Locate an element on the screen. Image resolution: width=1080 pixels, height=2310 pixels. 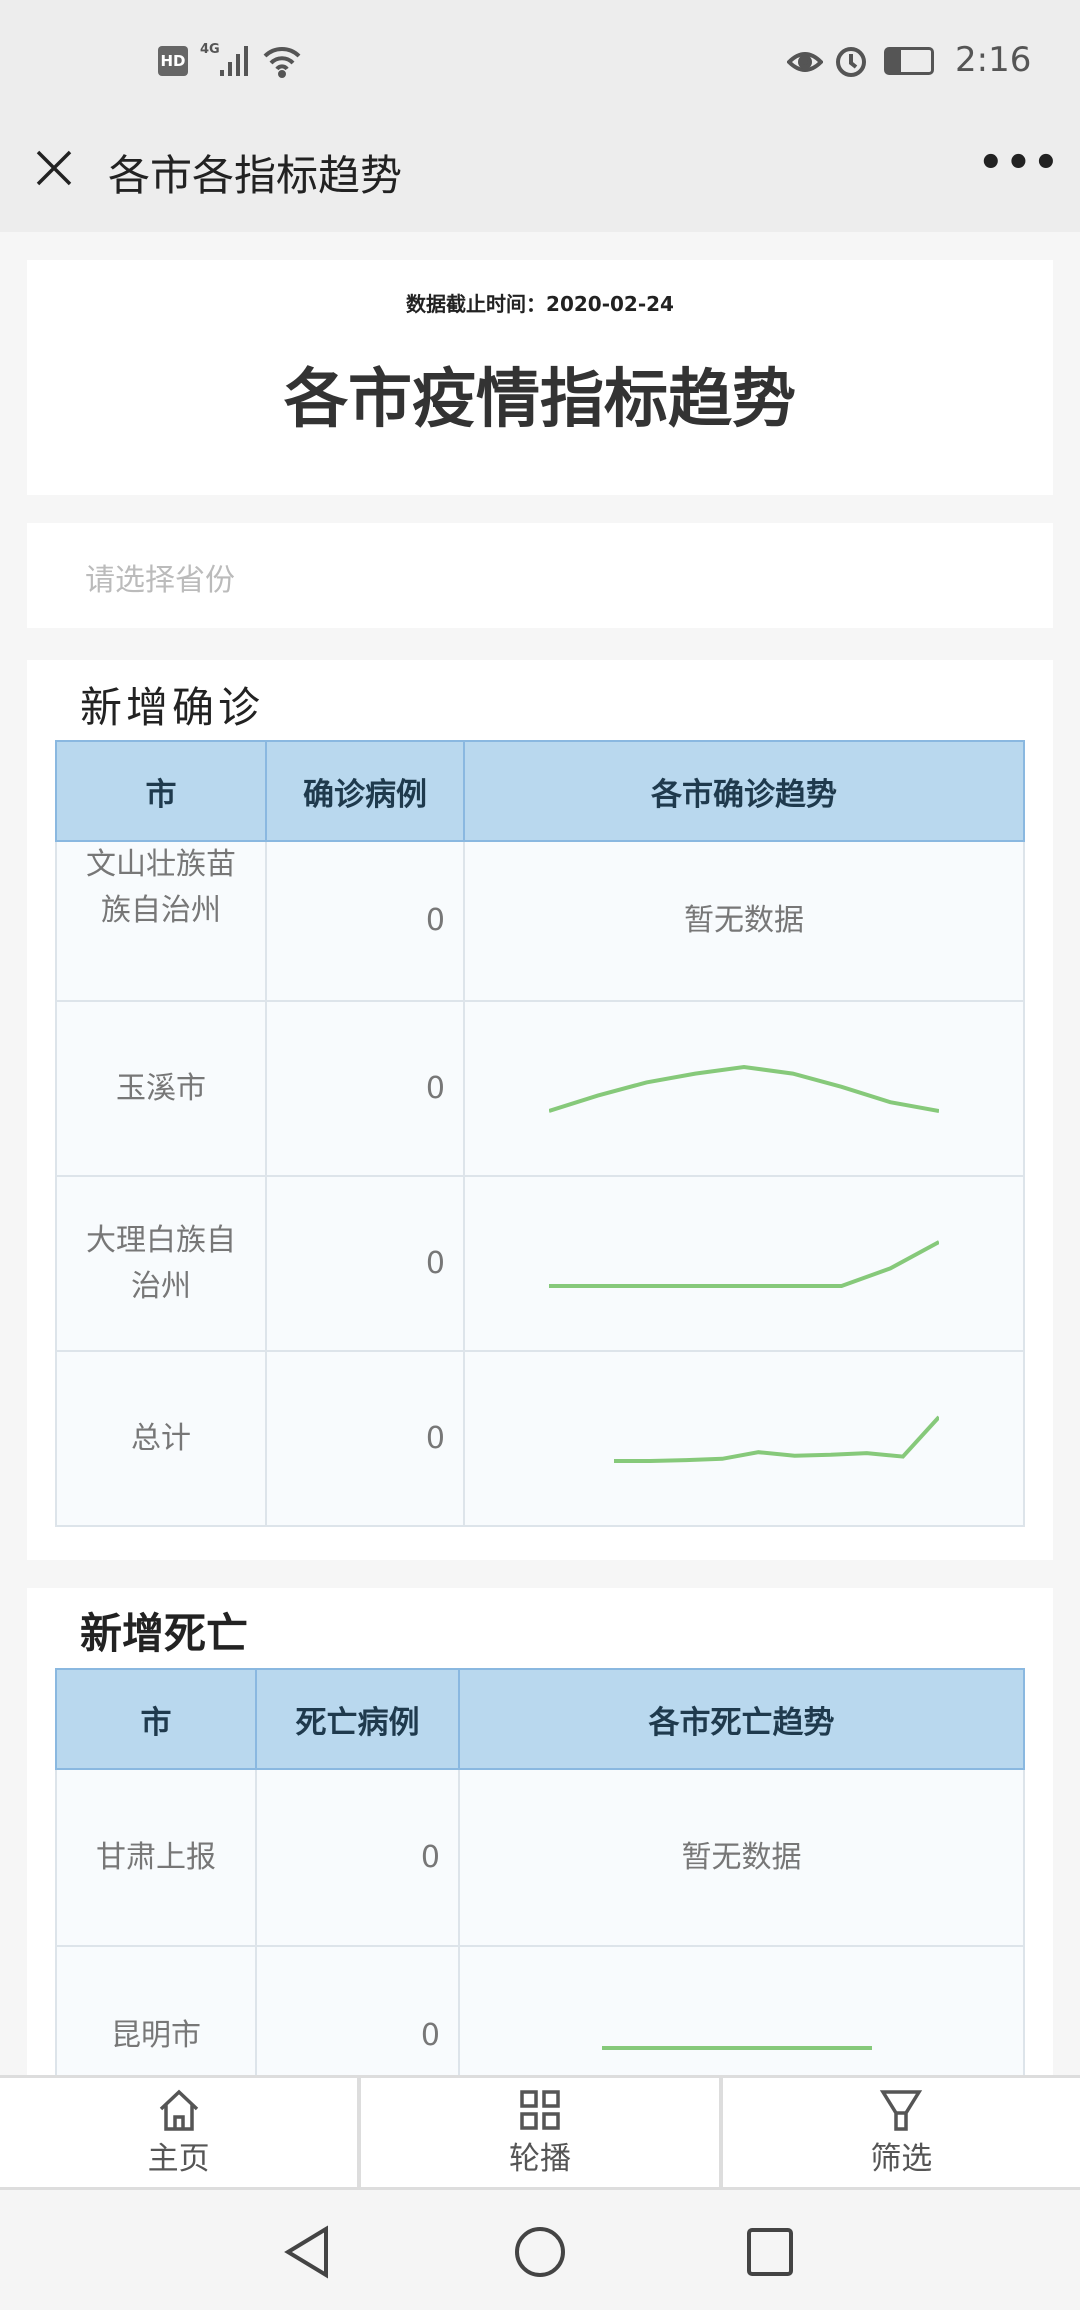
more-icon: ••• is located at coordinates (1019, 163).